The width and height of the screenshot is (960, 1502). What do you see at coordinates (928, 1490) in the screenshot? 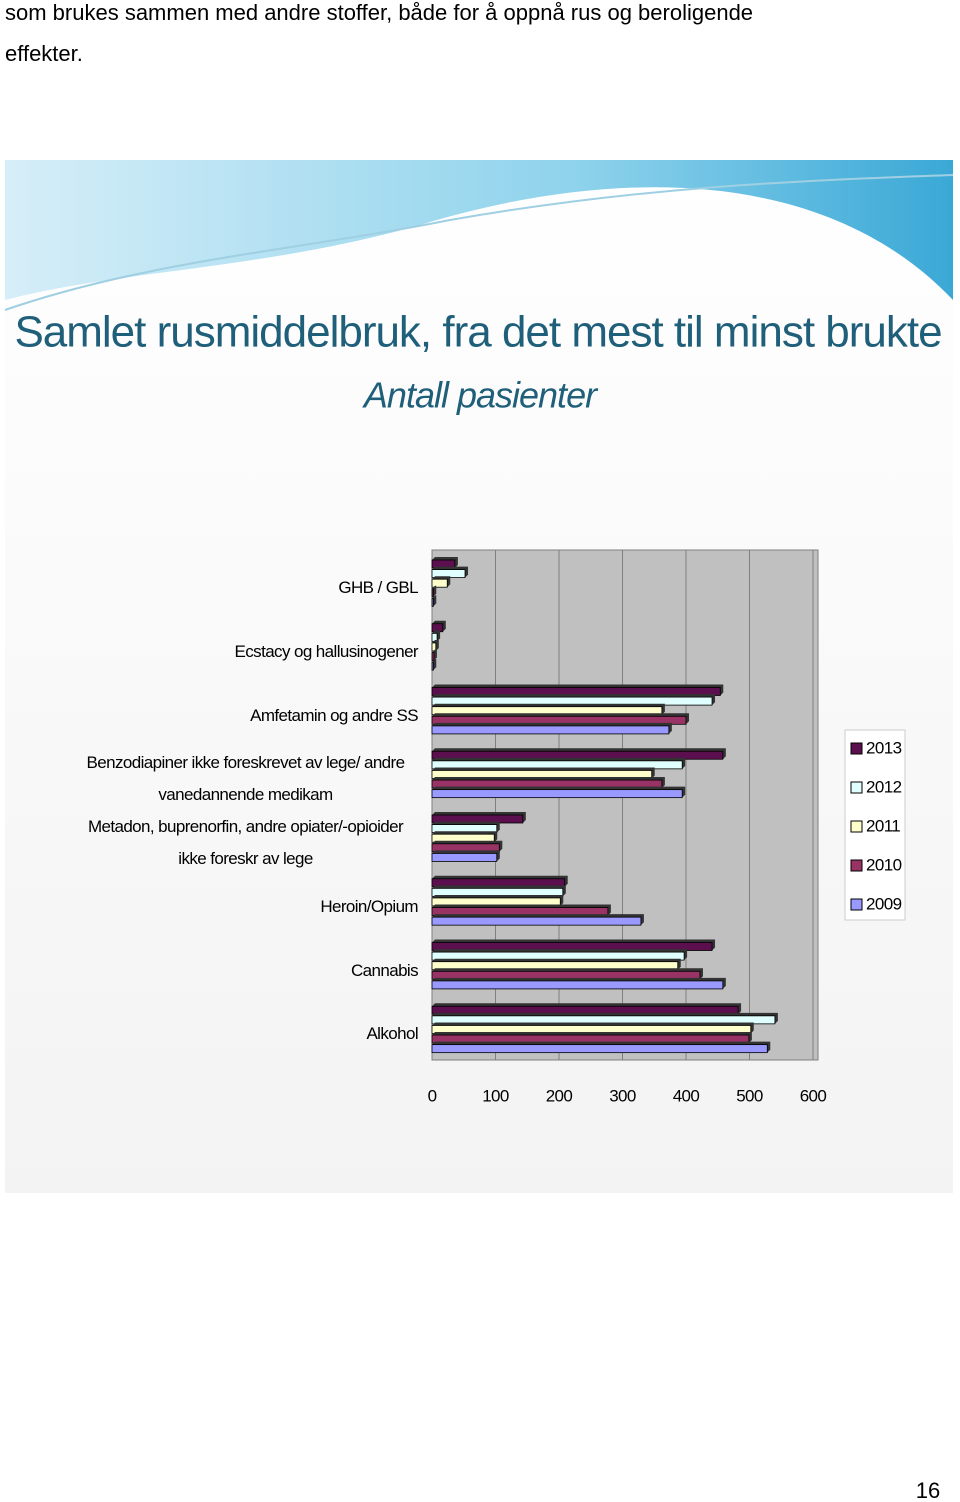
I see `page-number: 16` at bounding box center [928, 1490].